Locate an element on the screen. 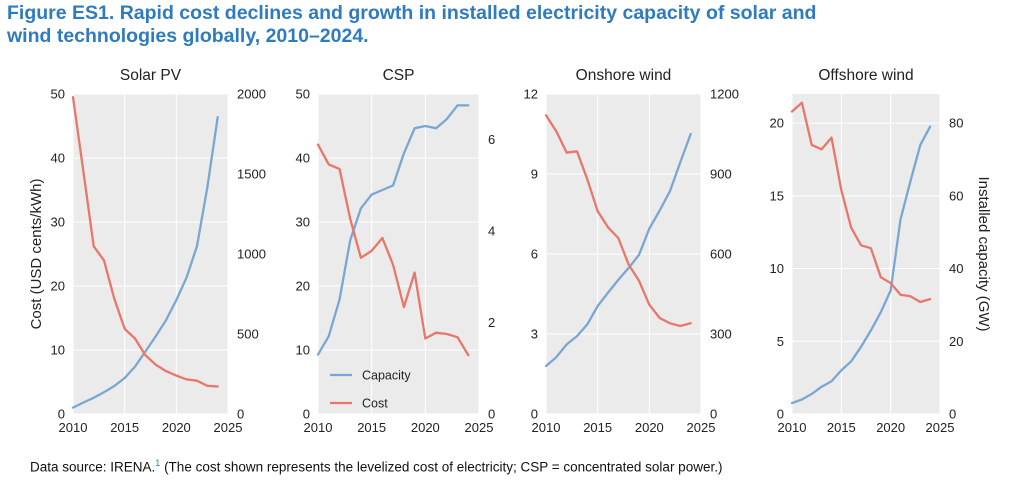 Image resolution: width=1024 pixels, height=504 pixels. data-source-label: Data source: IRENA. is located at coordinates (93, 467).